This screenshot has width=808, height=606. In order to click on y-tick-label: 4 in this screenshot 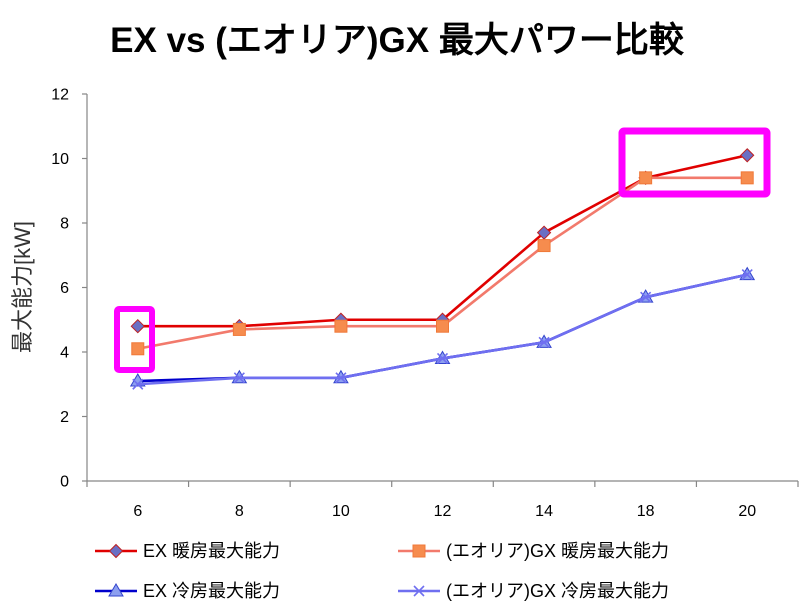, I will do `click(64, 353)`.